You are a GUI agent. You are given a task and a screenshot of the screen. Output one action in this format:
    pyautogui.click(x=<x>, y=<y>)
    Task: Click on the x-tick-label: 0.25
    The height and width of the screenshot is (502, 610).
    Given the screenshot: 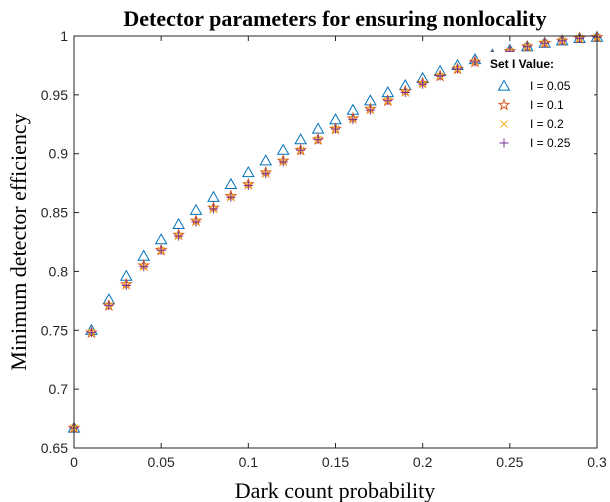 What is the action you would take?
    pyautogui.click(x=509, y=462)
    